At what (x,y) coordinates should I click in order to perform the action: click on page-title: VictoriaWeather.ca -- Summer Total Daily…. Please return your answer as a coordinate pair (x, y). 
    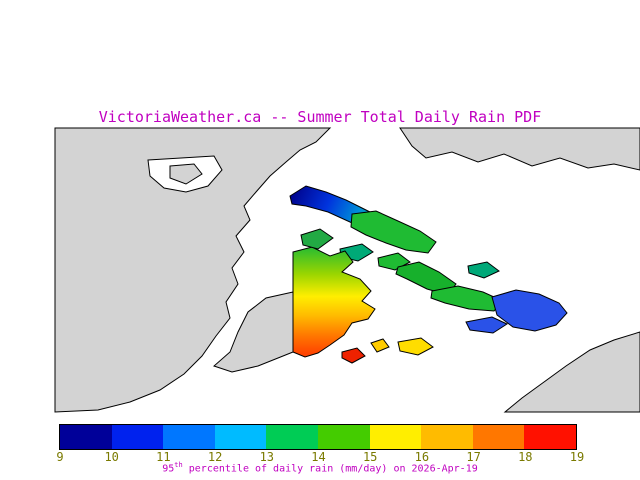
    Looking at the image, I should click on (320, 117).